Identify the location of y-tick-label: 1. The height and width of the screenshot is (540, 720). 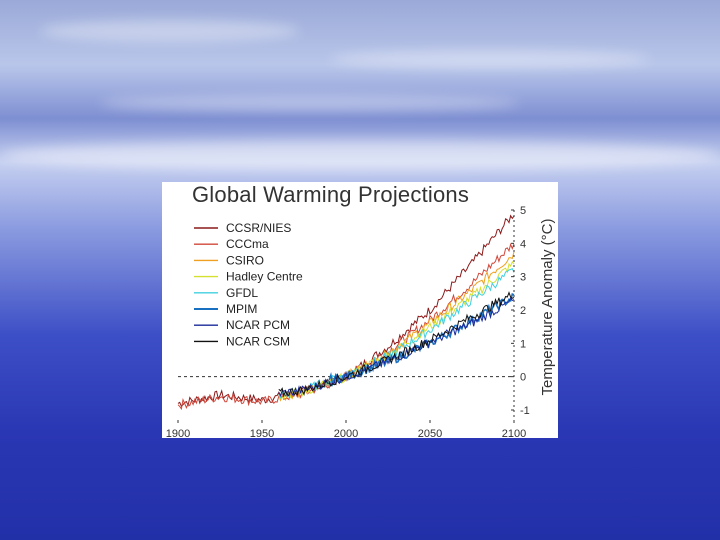
(523, 344).